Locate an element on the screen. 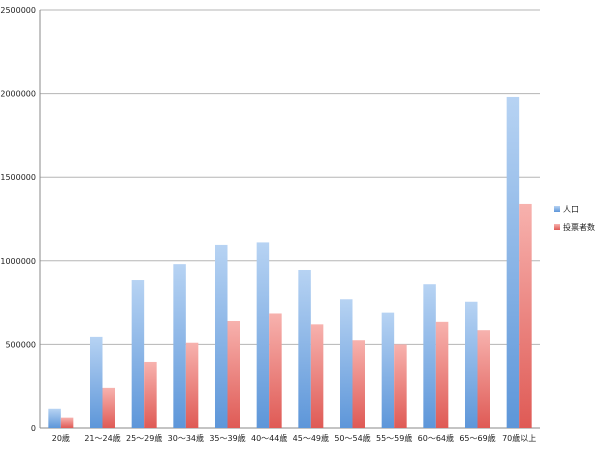  y-tick-label: 0 is located at coordinates (33, 428).